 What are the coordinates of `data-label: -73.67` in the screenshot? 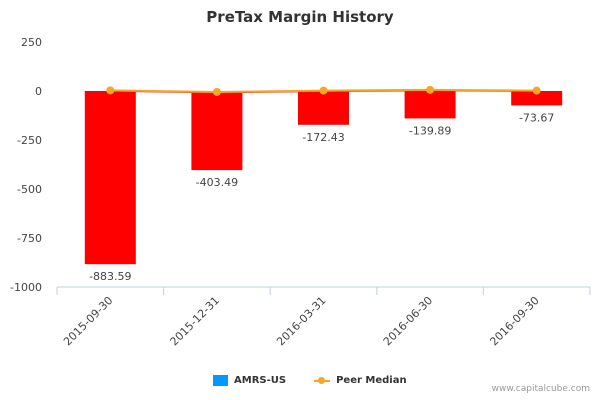 It's located at (536, 117).